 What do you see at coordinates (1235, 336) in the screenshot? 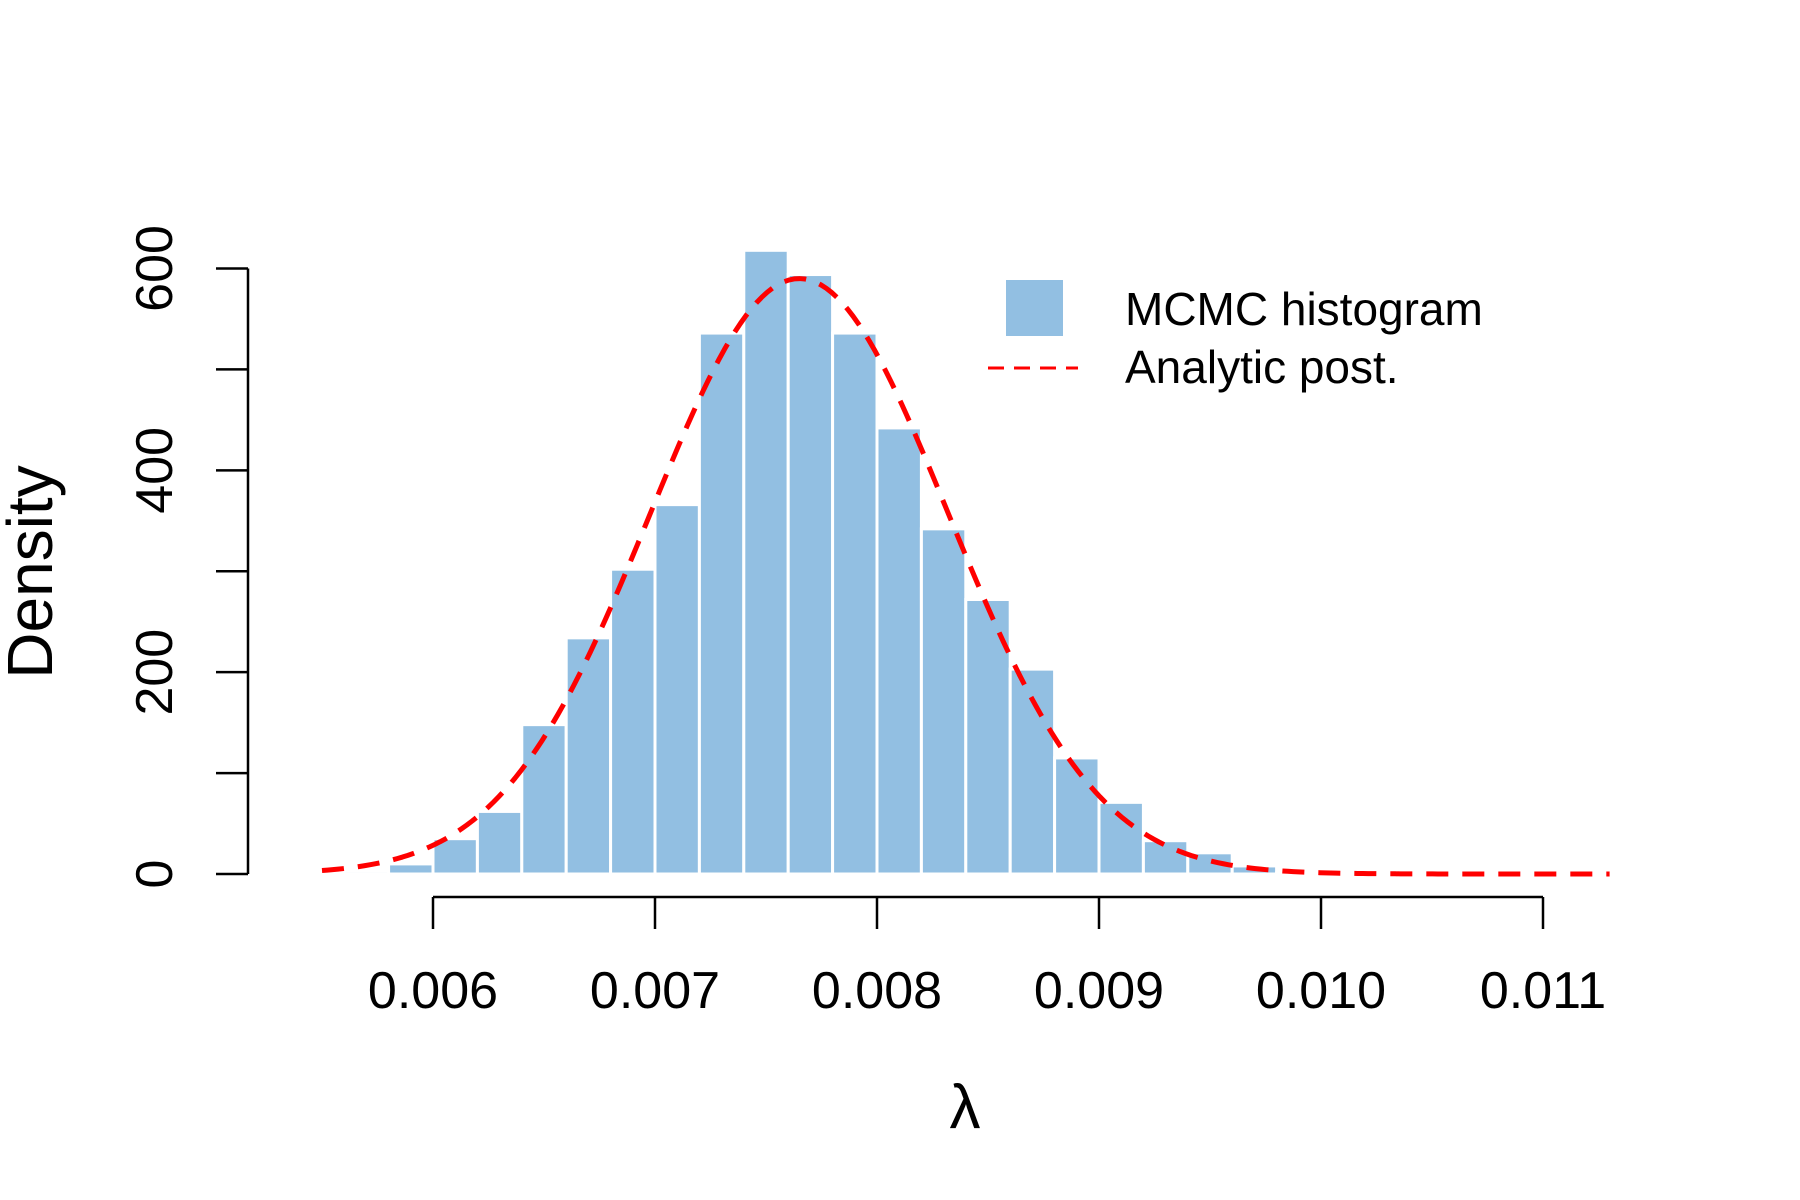
I see `legend: MCMC histogram Analytic post.` at bounding box center [1235, 336].